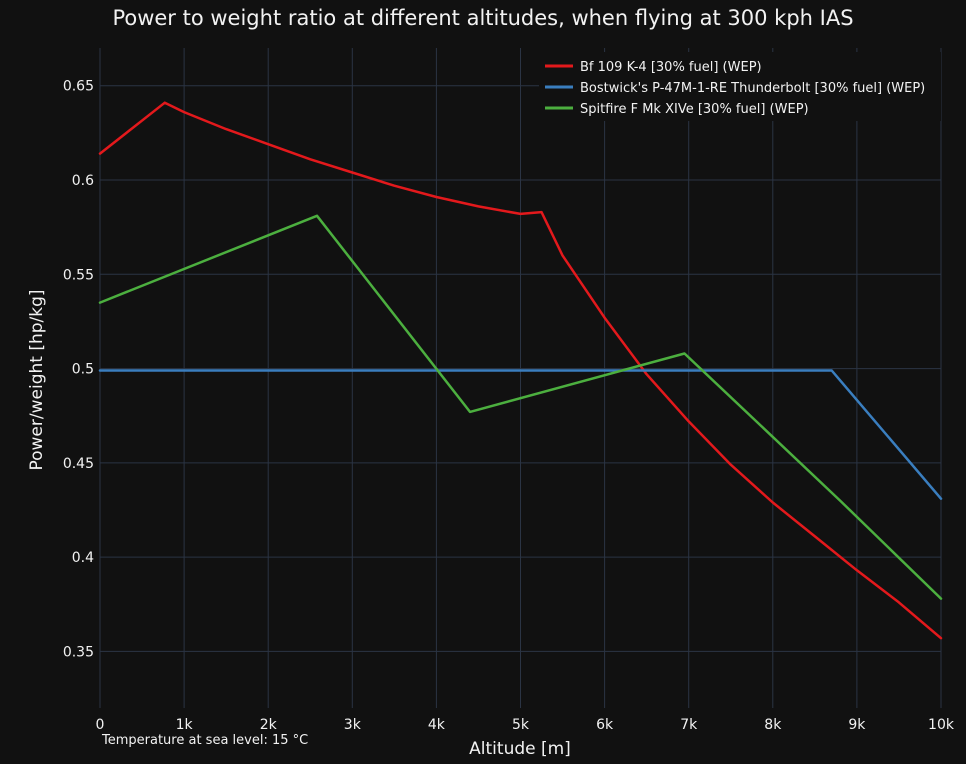  What do you see at coordinates (520, 749) in the screenshot?
I see `x-axis-label: Altitude [m]` at bounding box center [520, 749].